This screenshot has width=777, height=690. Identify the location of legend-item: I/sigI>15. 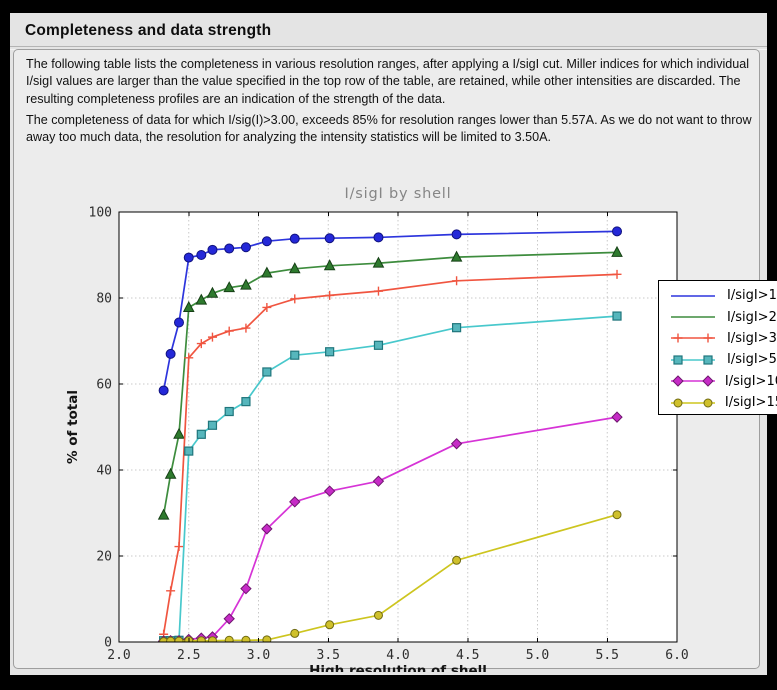
(718, 402).